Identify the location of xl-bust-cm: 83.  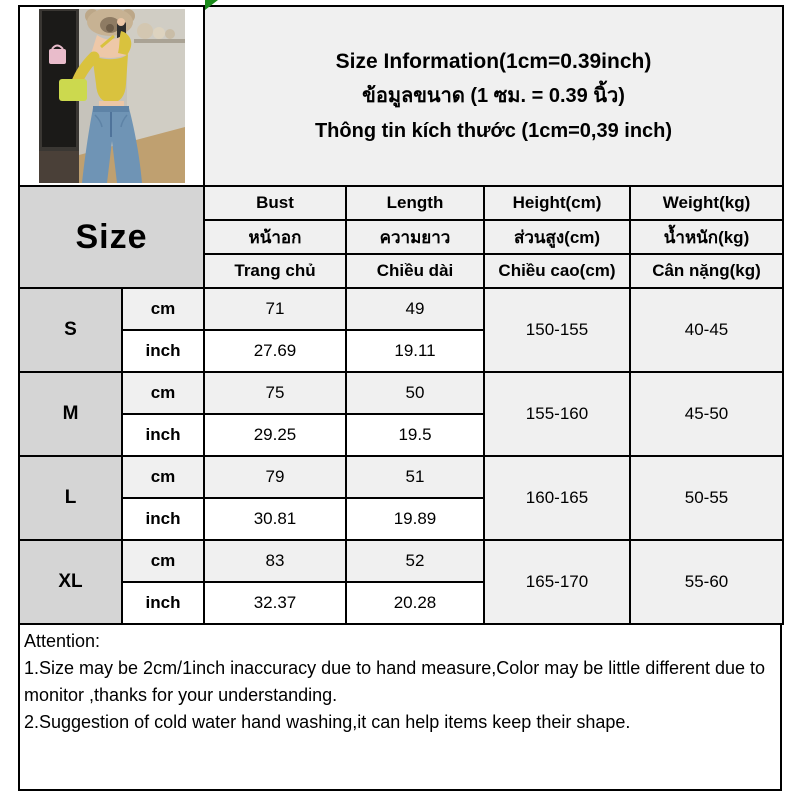
(275, 561).